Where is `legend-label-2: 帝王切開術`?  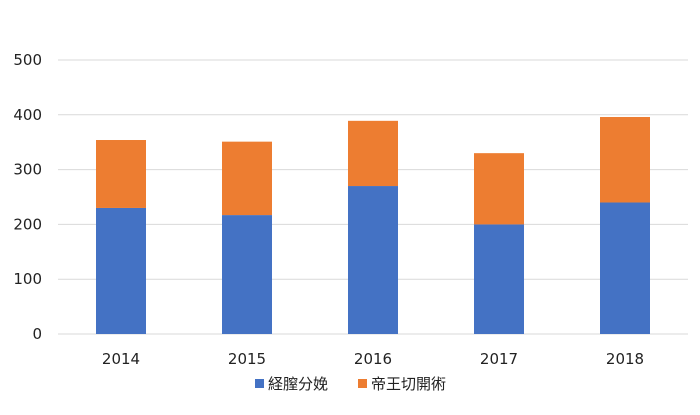
legend-label-2: 帝王切開術 is located at coordinates (408, 384).